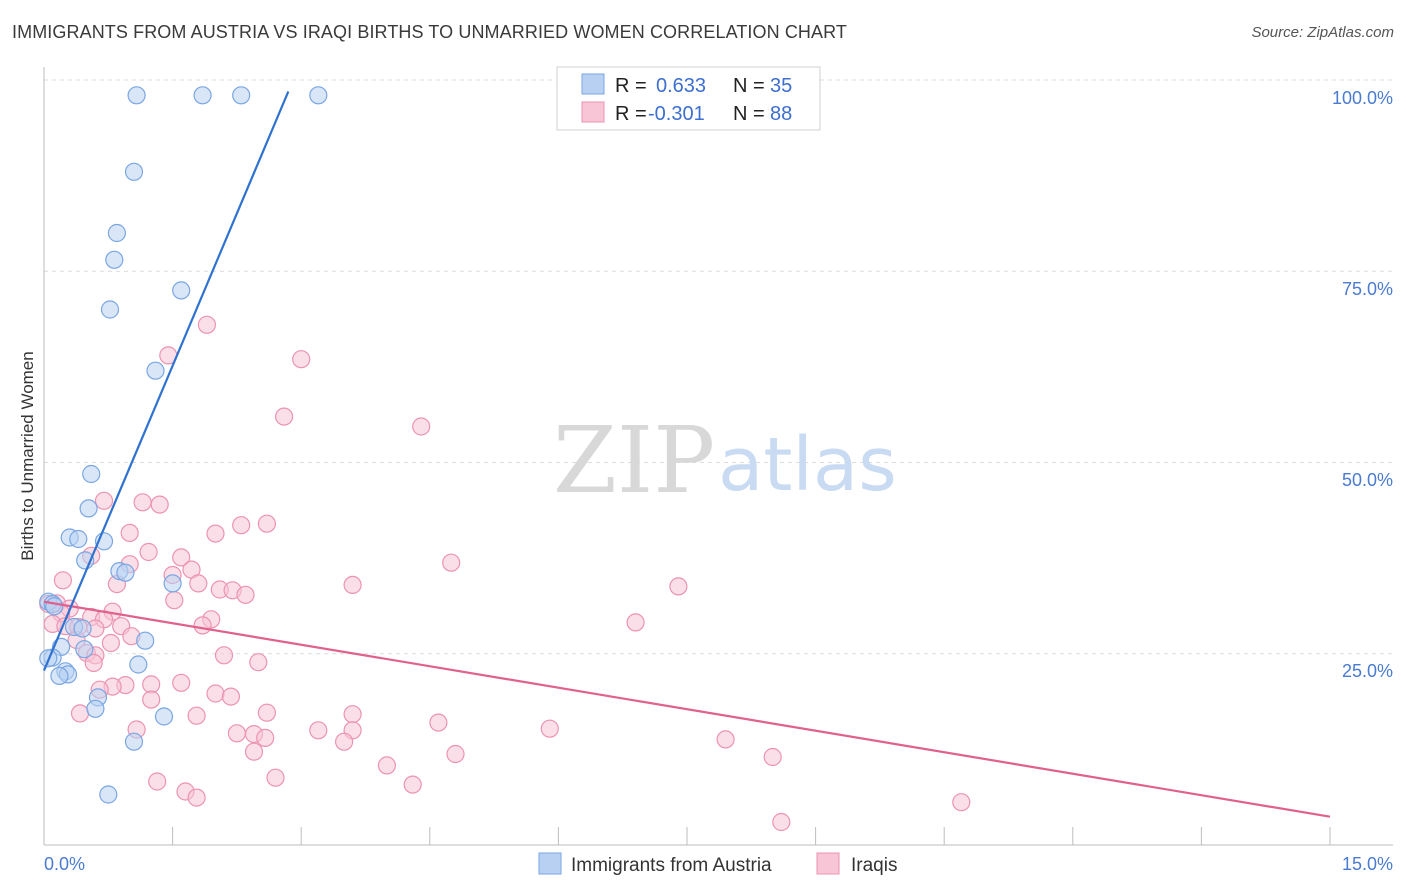 This screenshot has height=892, width=1406. I want to click on y-tick-label-75: 75.0%, so click(1367, 289).